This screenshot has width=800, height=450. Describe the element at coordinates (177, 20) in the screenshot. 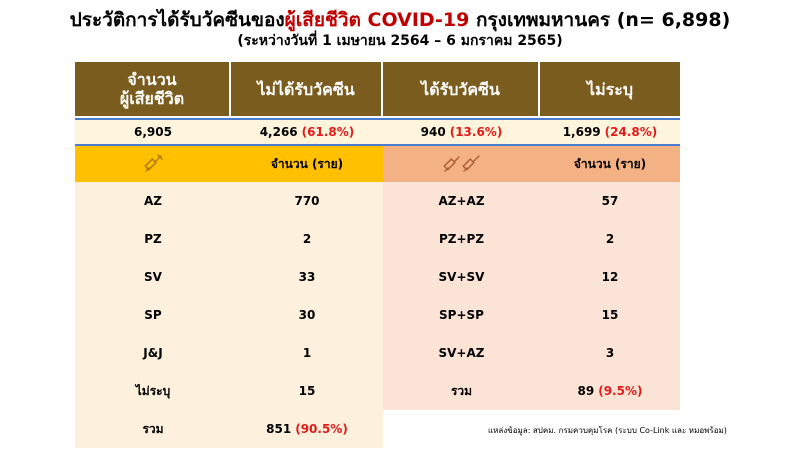

I see `title-prefix: ประวัติการได้รับวัคซีนของ` at that location.